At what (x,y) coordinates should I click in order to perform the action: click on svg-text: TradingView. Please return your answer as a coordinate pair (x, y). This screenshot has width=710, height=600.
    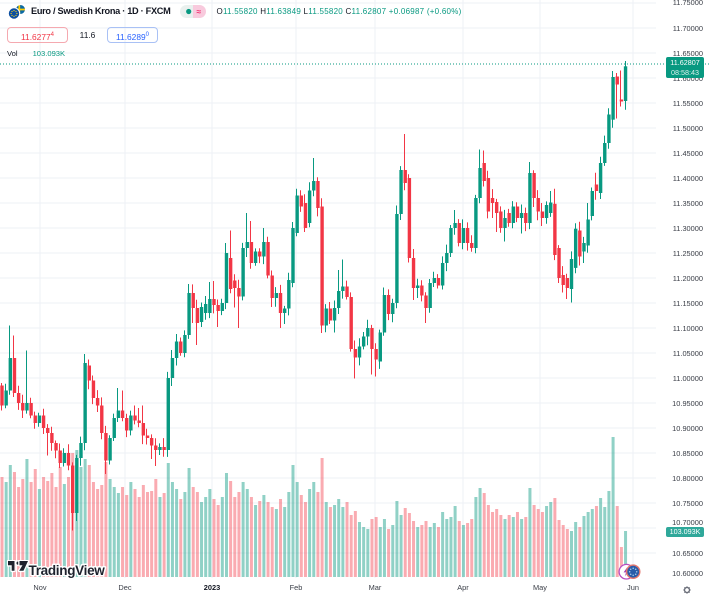
    Looking at the image, I should click on (67, 570).